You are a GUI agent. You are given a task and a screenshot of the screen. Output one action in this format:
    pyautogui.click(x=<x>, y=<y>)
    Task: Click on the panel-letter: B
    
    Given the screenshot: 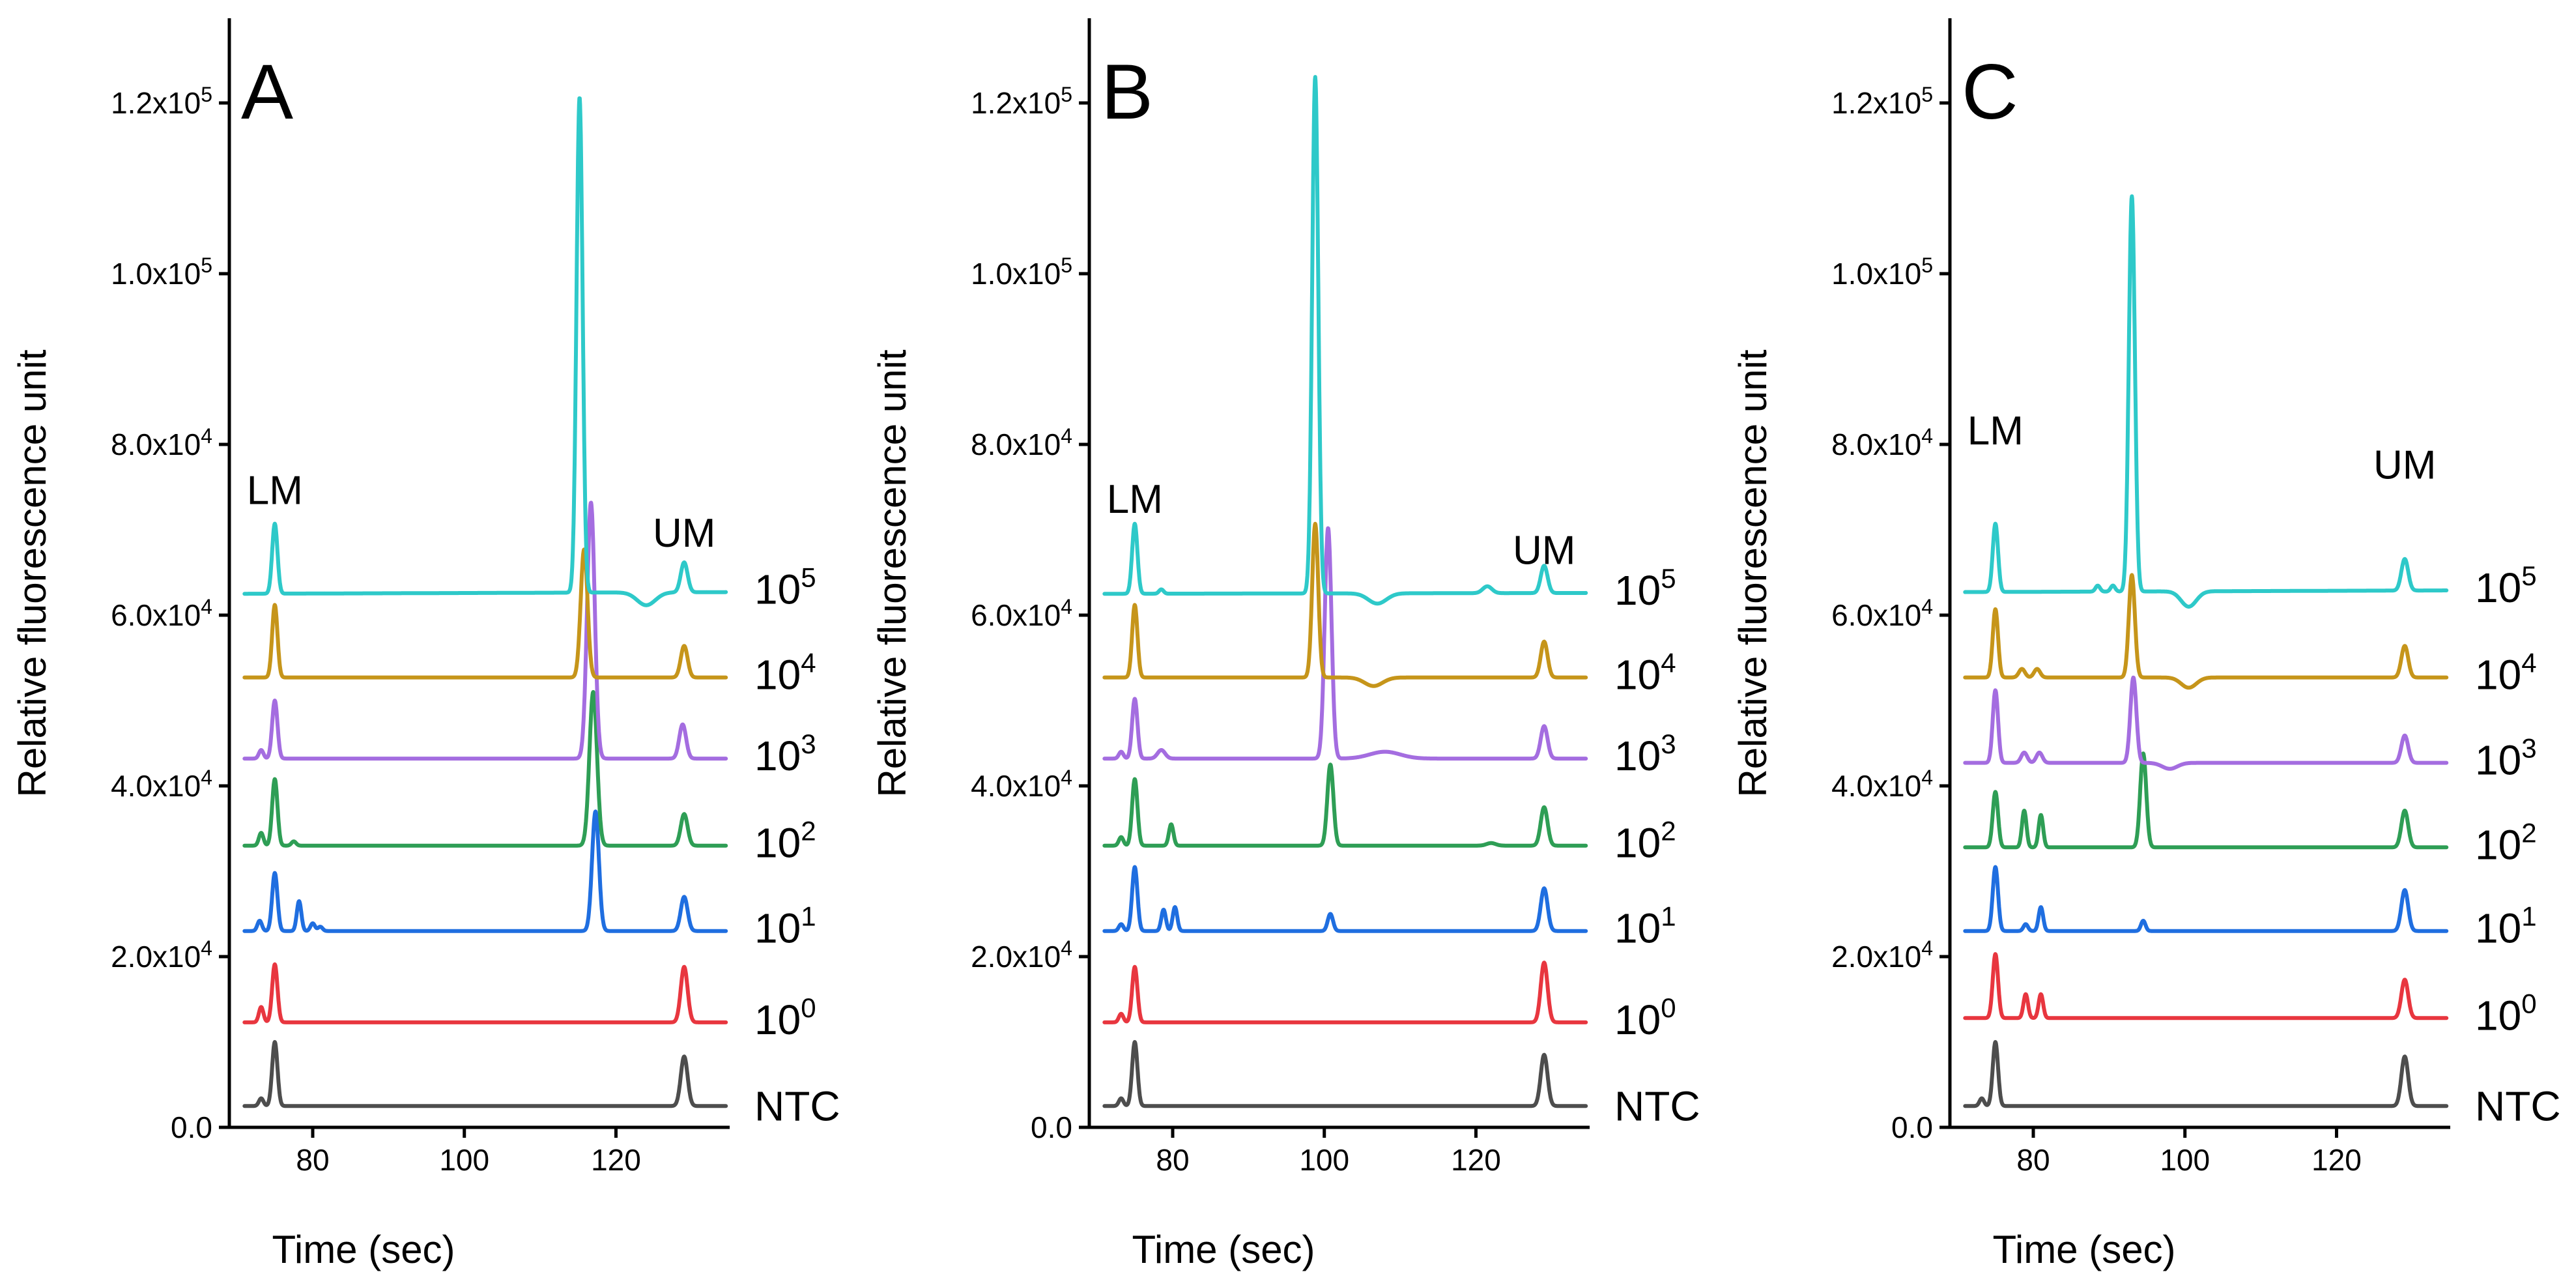 What is the action you would take?
    pyautogui.click(x=1127, y=92)
    